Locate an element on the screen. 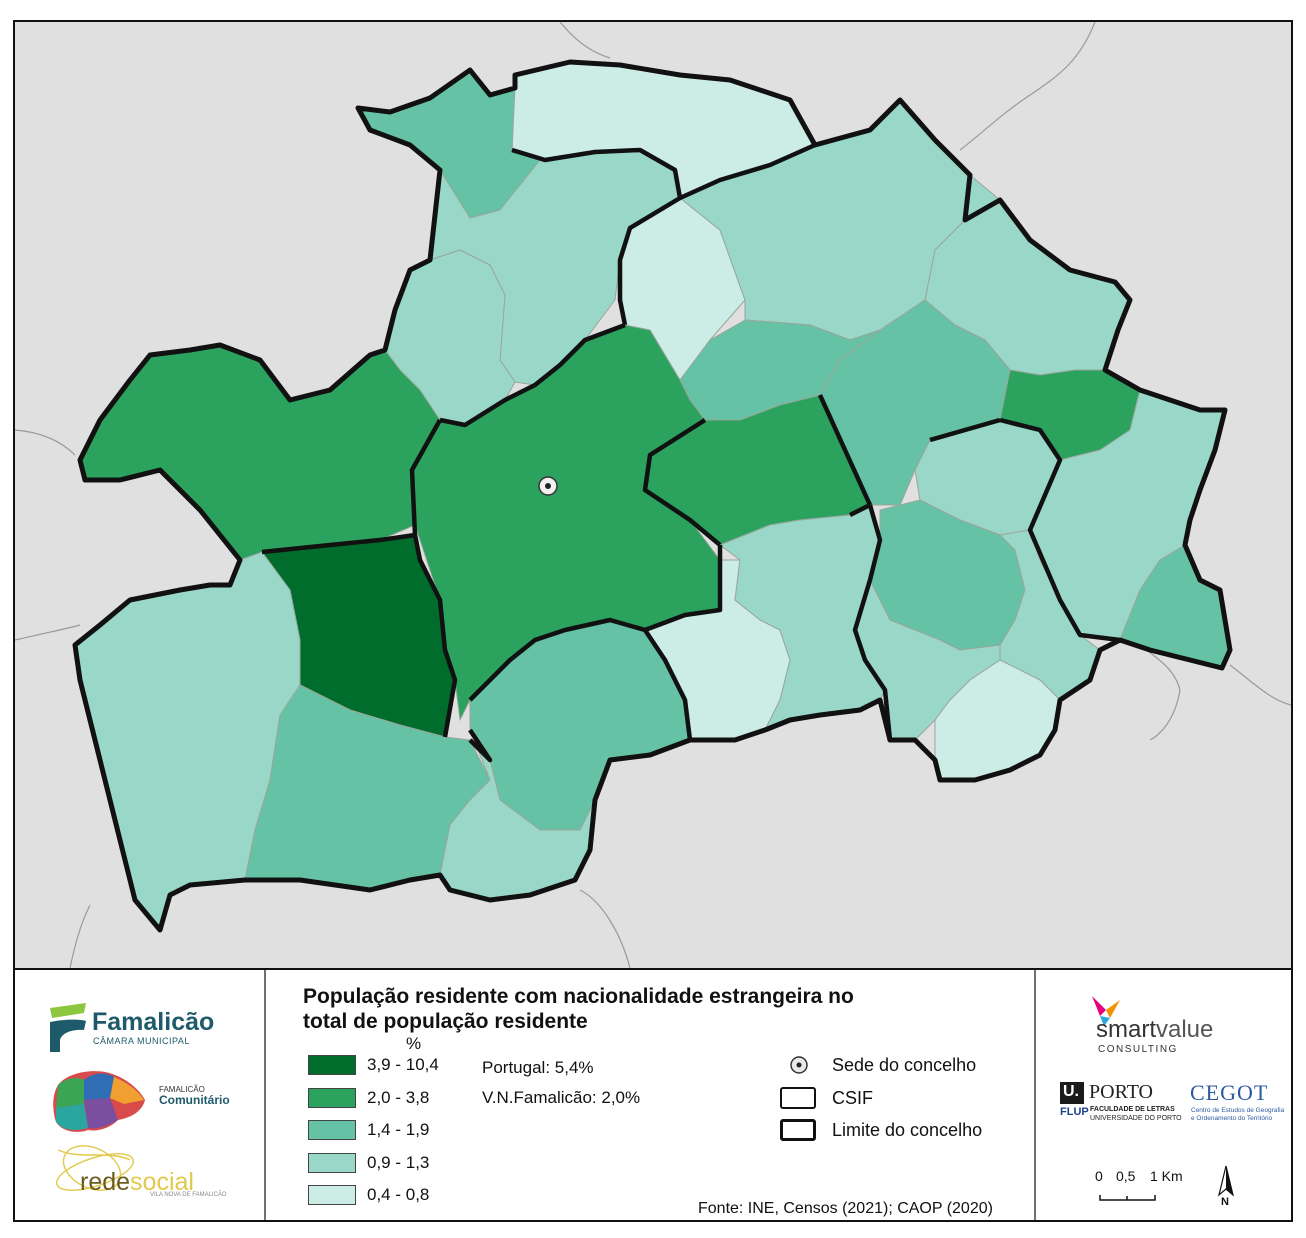 The width and height of the screenshot is (1306, 1238). uporto-box is located at coordinates (1072, 1093).